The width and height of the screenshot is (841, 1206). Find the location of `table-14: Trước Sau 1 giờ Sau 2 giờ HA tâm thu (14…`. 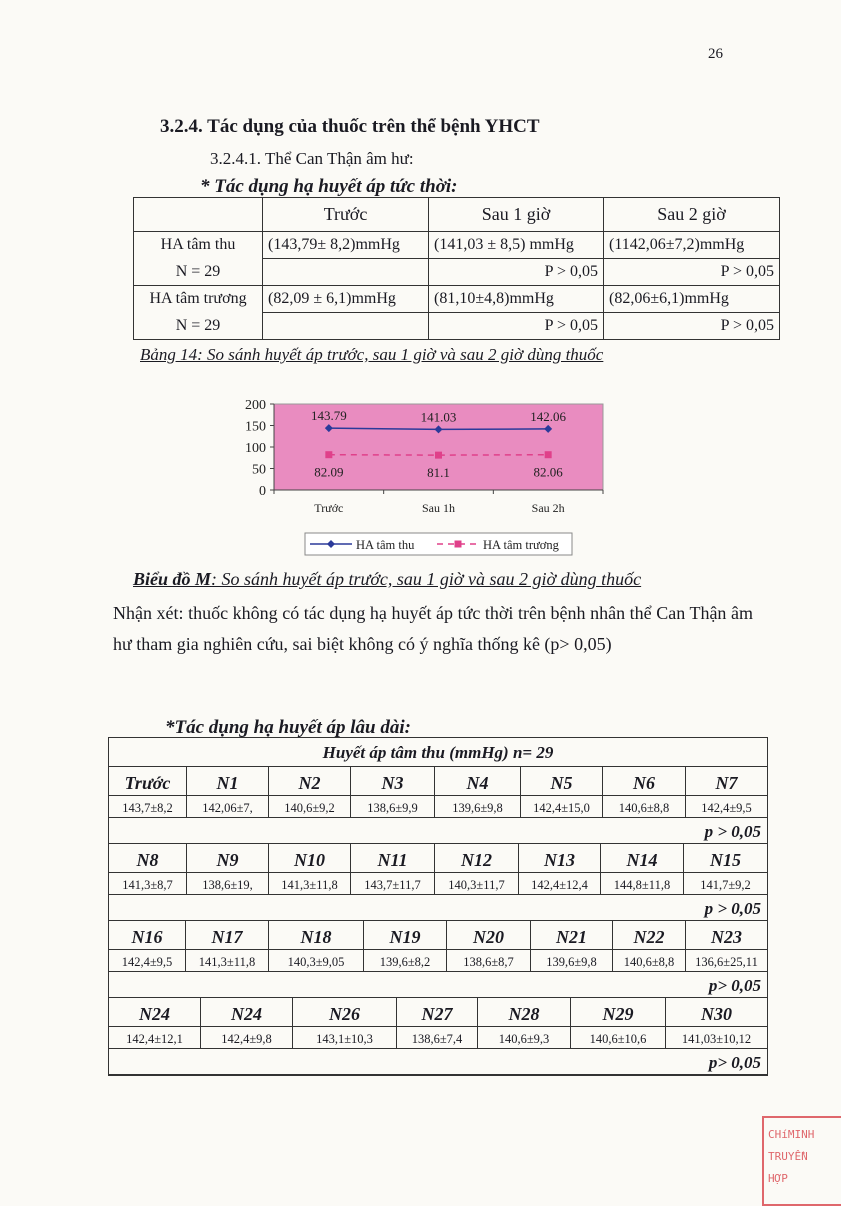

table-14: Trước Sau 1 giờ Sau 2 giờ HA tâm thu (14… is located at coordinates (456, 268).